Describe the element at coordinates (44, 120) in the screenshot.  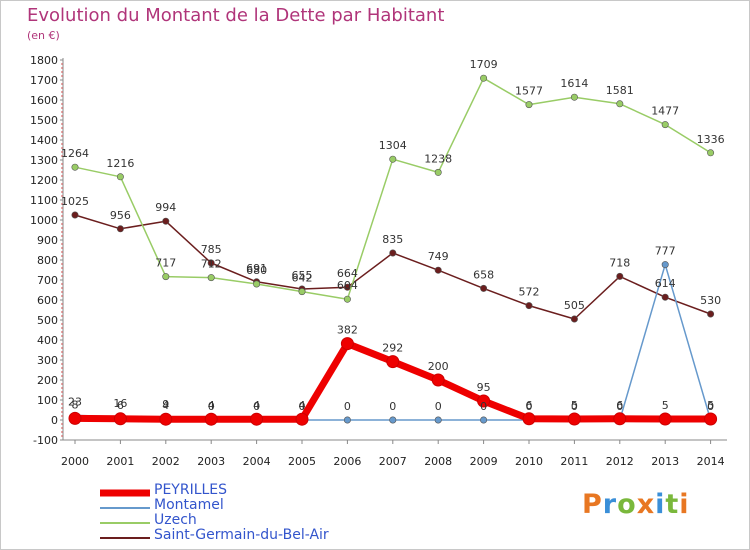
I see `y-tick-label: 1500` at that location.